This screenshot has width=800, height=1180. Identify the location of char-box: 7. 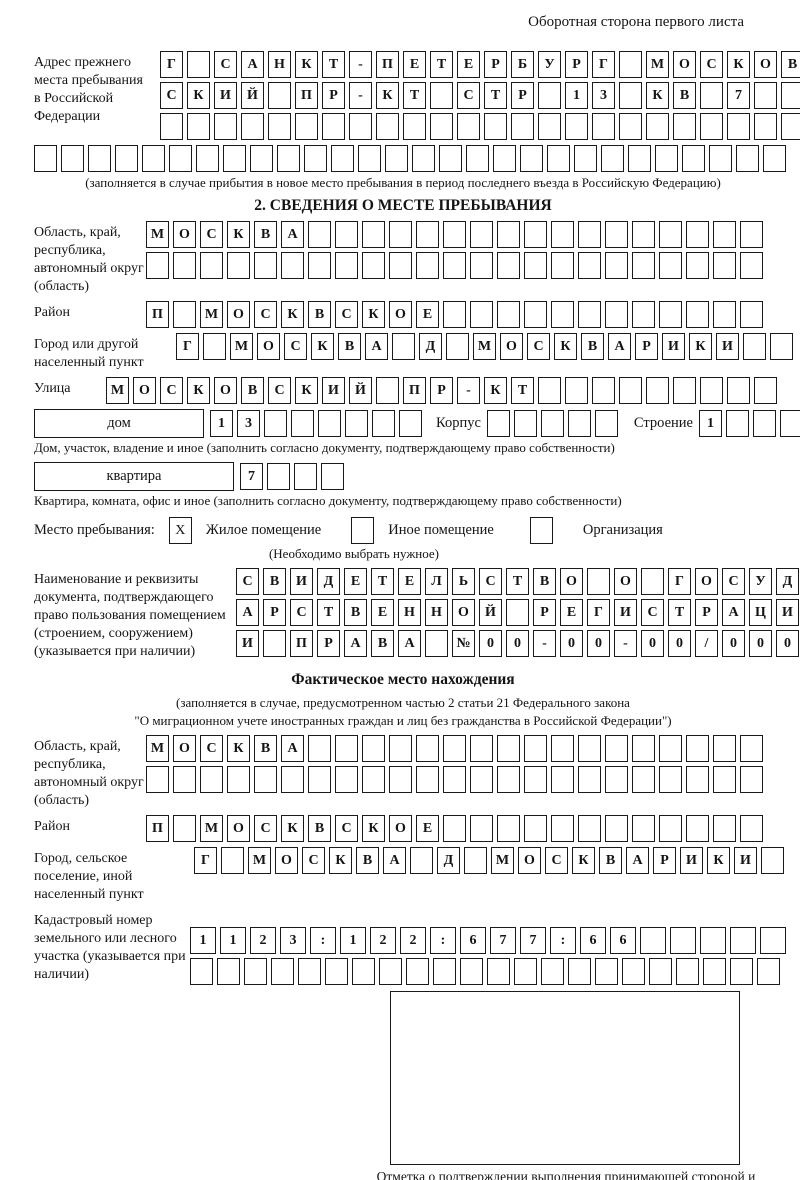
(533, 940).